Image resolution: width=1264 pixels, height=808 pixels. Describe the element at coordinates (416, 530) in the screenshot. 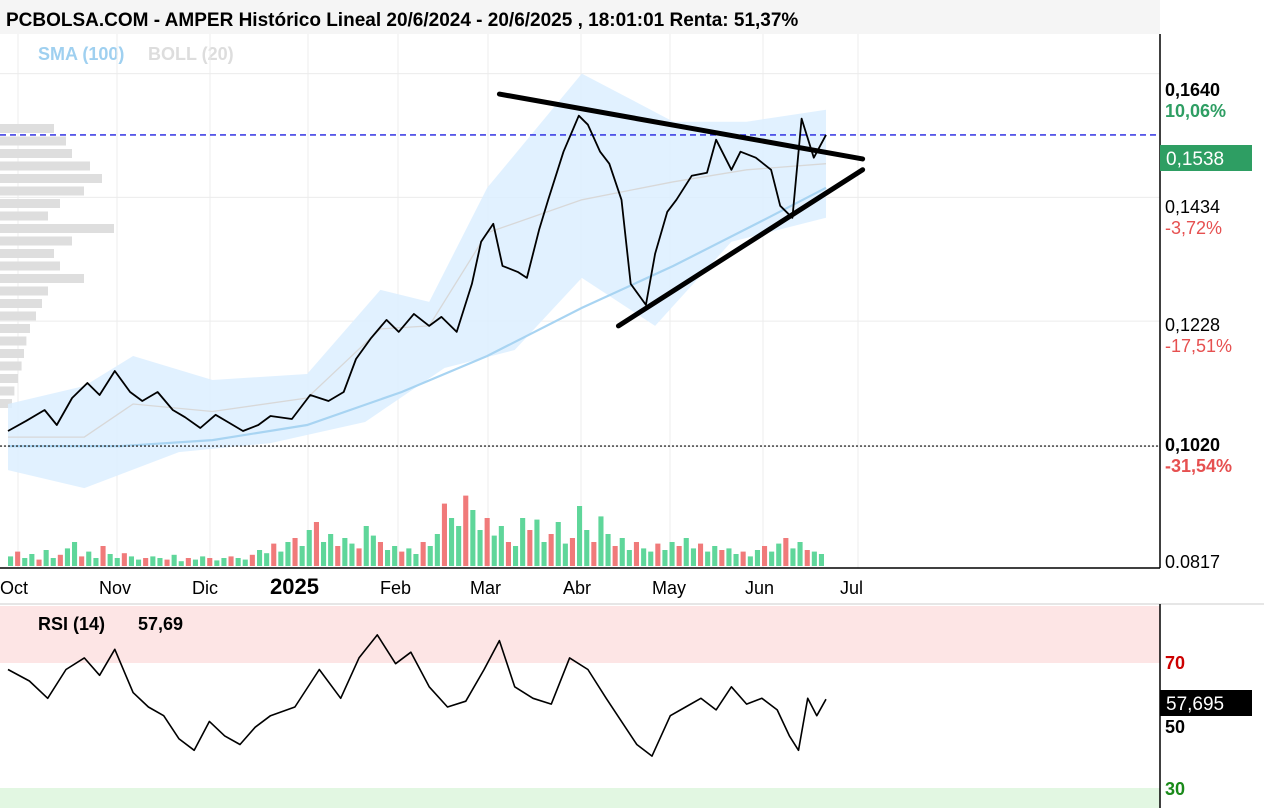

I see `volume-bars` at that location.